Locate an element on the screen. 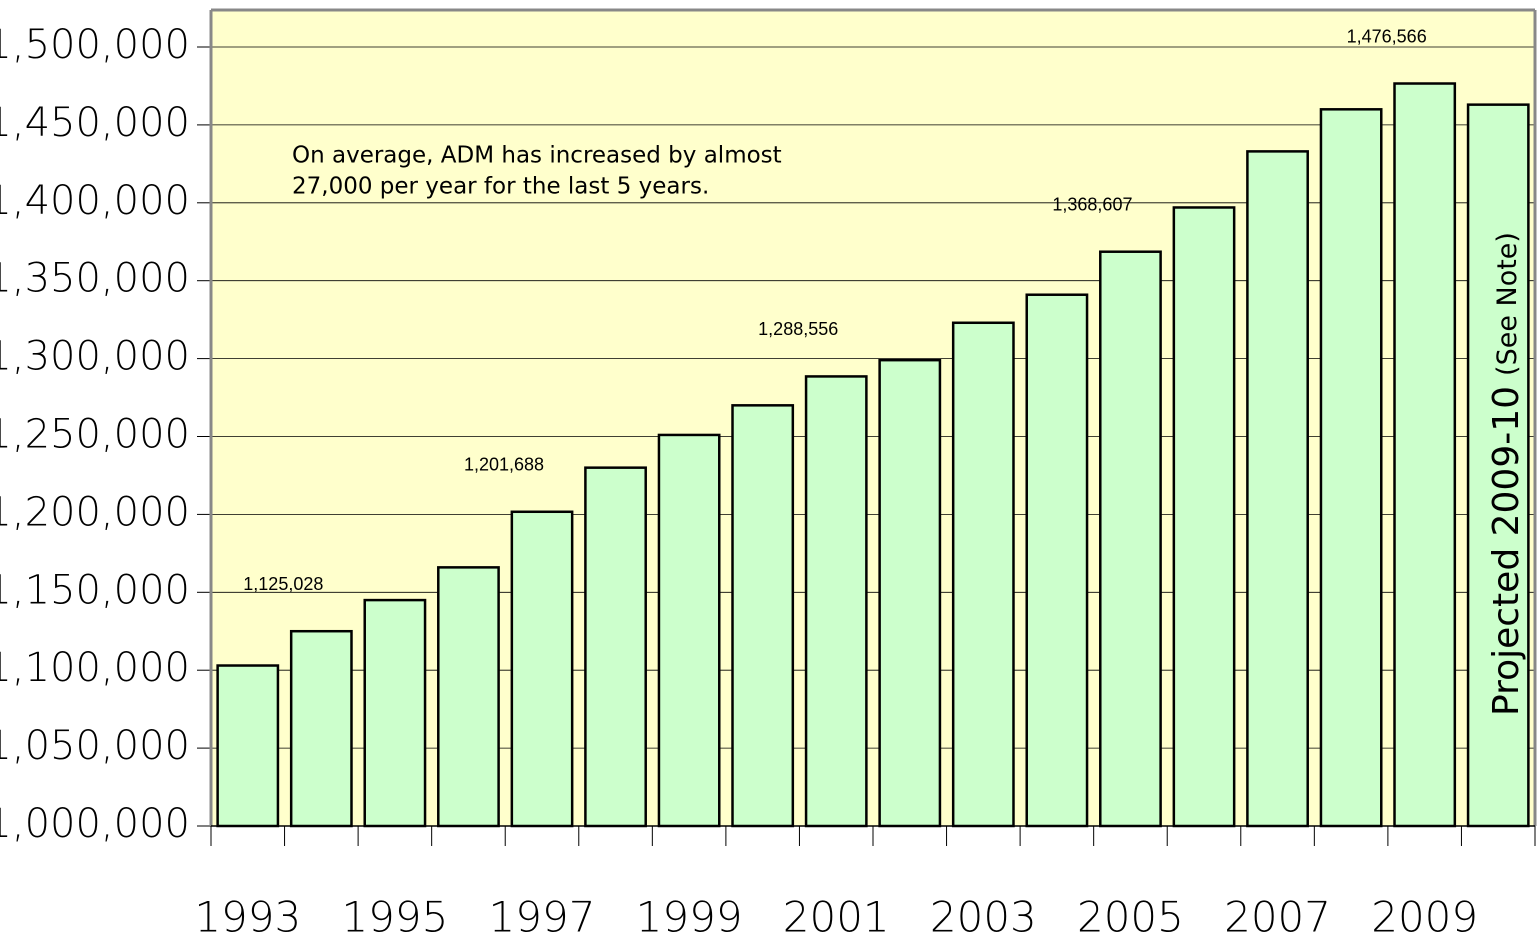 Image resolution: width=1539 pixels, height=947 pixels. side-note: Projected 2009-10 (See Note) is located at coordinates (1506, 474).